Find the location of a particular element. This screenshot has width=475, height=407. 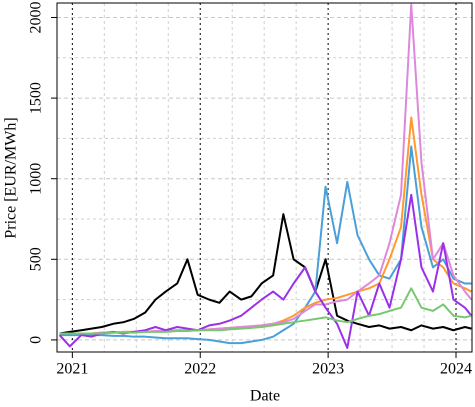

x-axis-label: Date is located at coordinates (265, 396).